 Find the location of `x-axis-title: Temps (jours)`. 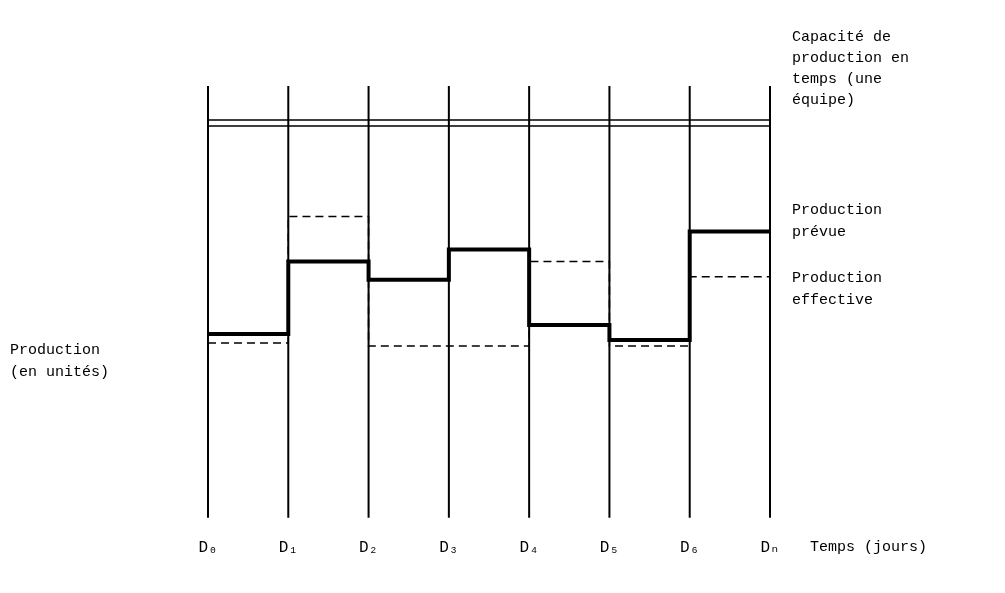

x-axis-title: Temps (jours) is located at coordinates (869, 547).